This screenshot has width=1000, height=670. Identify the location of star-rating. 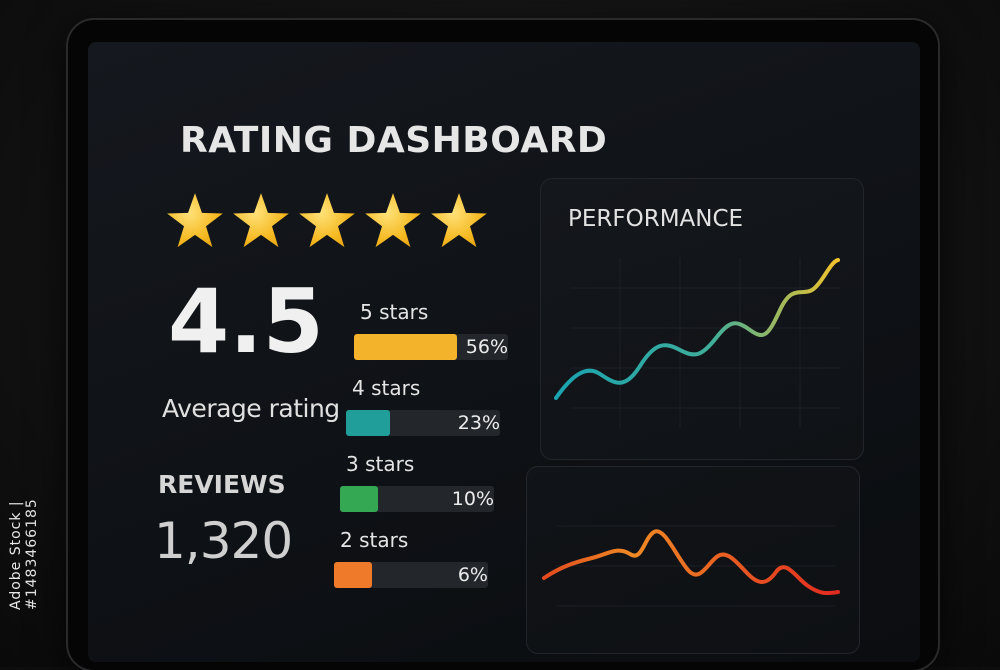
(327, 221).